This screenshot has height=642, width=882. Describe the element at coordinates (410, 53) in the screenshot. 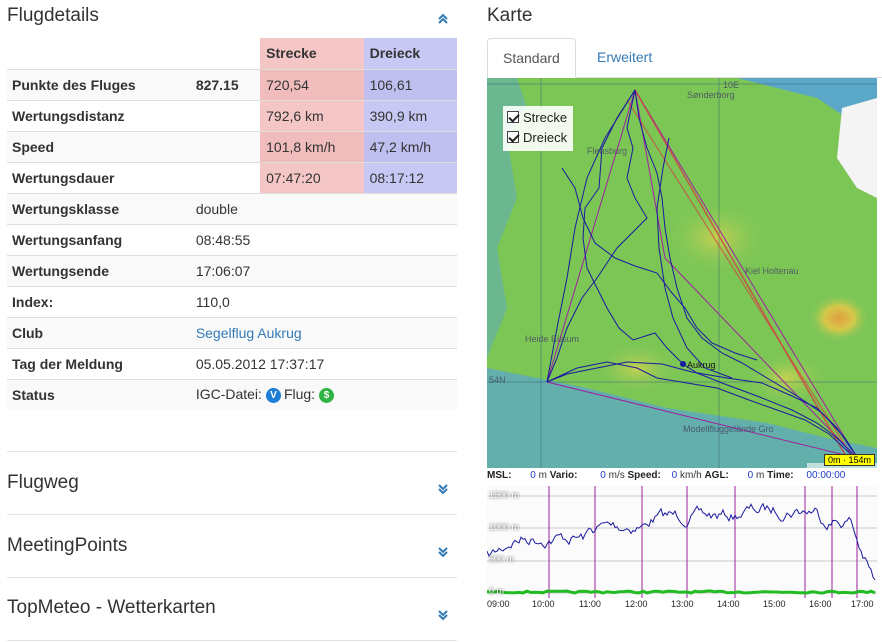

I see `column-header-dreieck: Dreieck` at that location.